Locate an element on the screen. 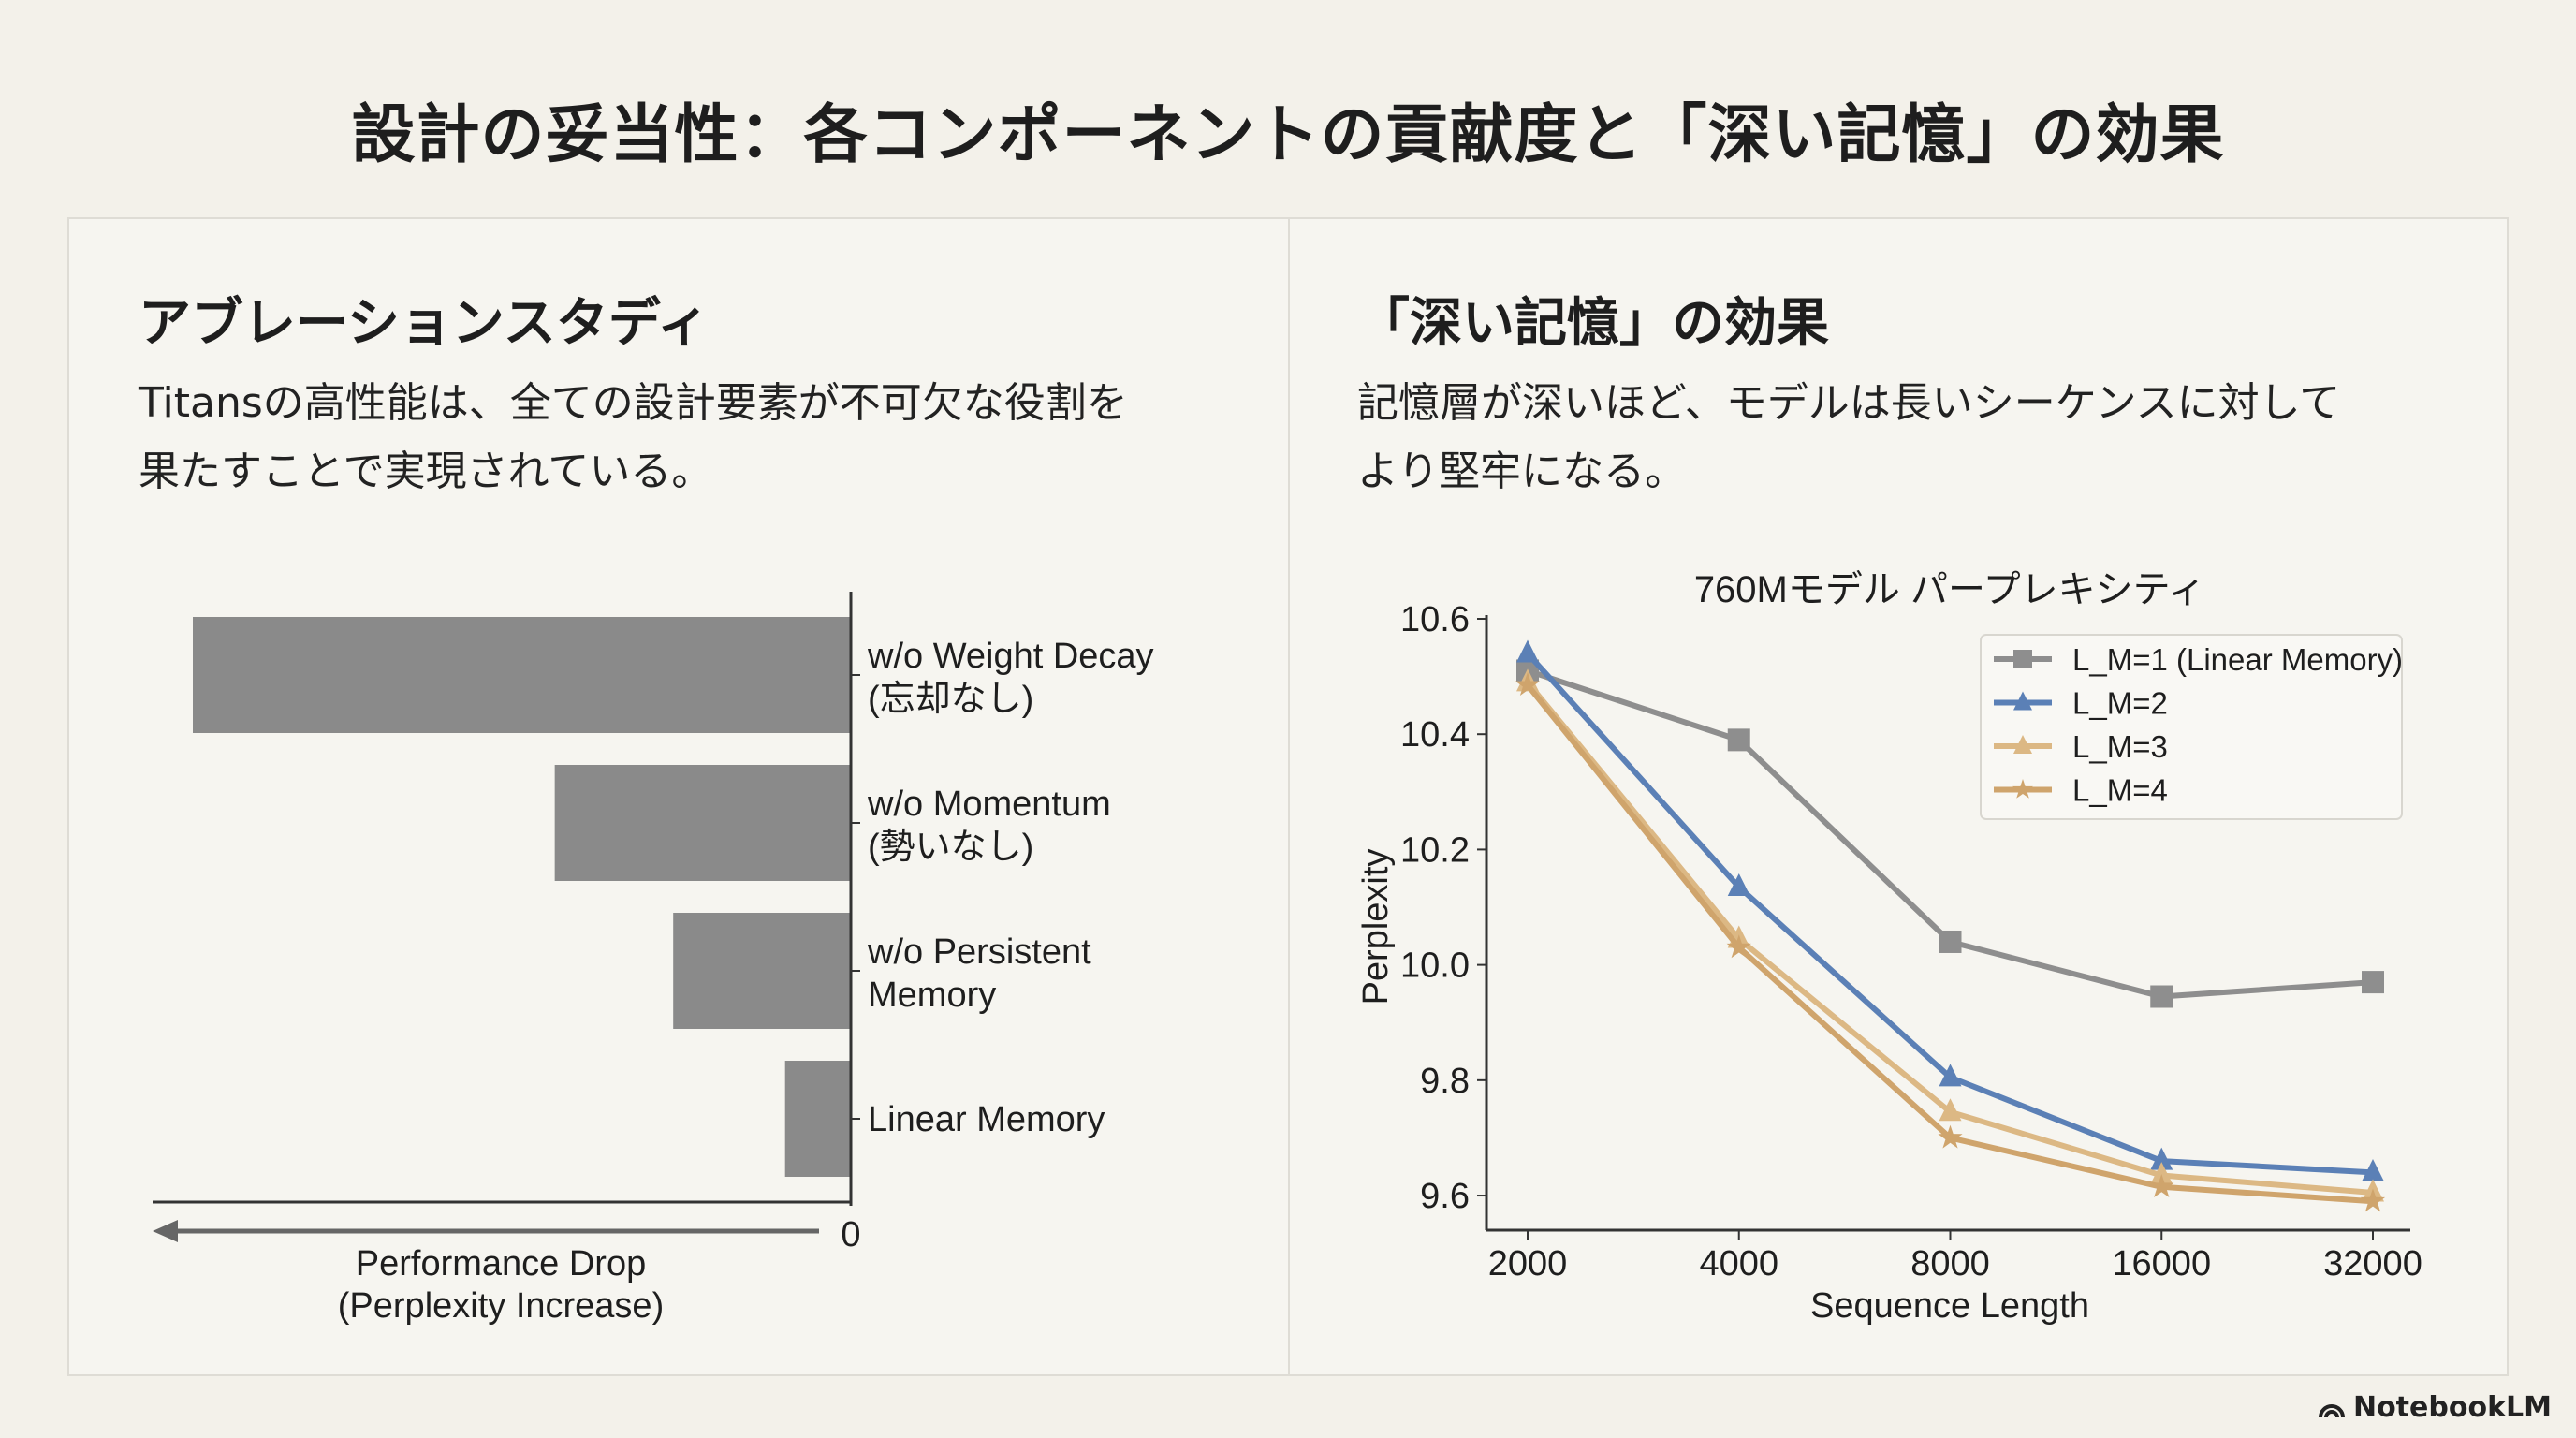 The image size is (2576, 1438). bar-label: Linear Memory is located at coordinates (986, 1119).